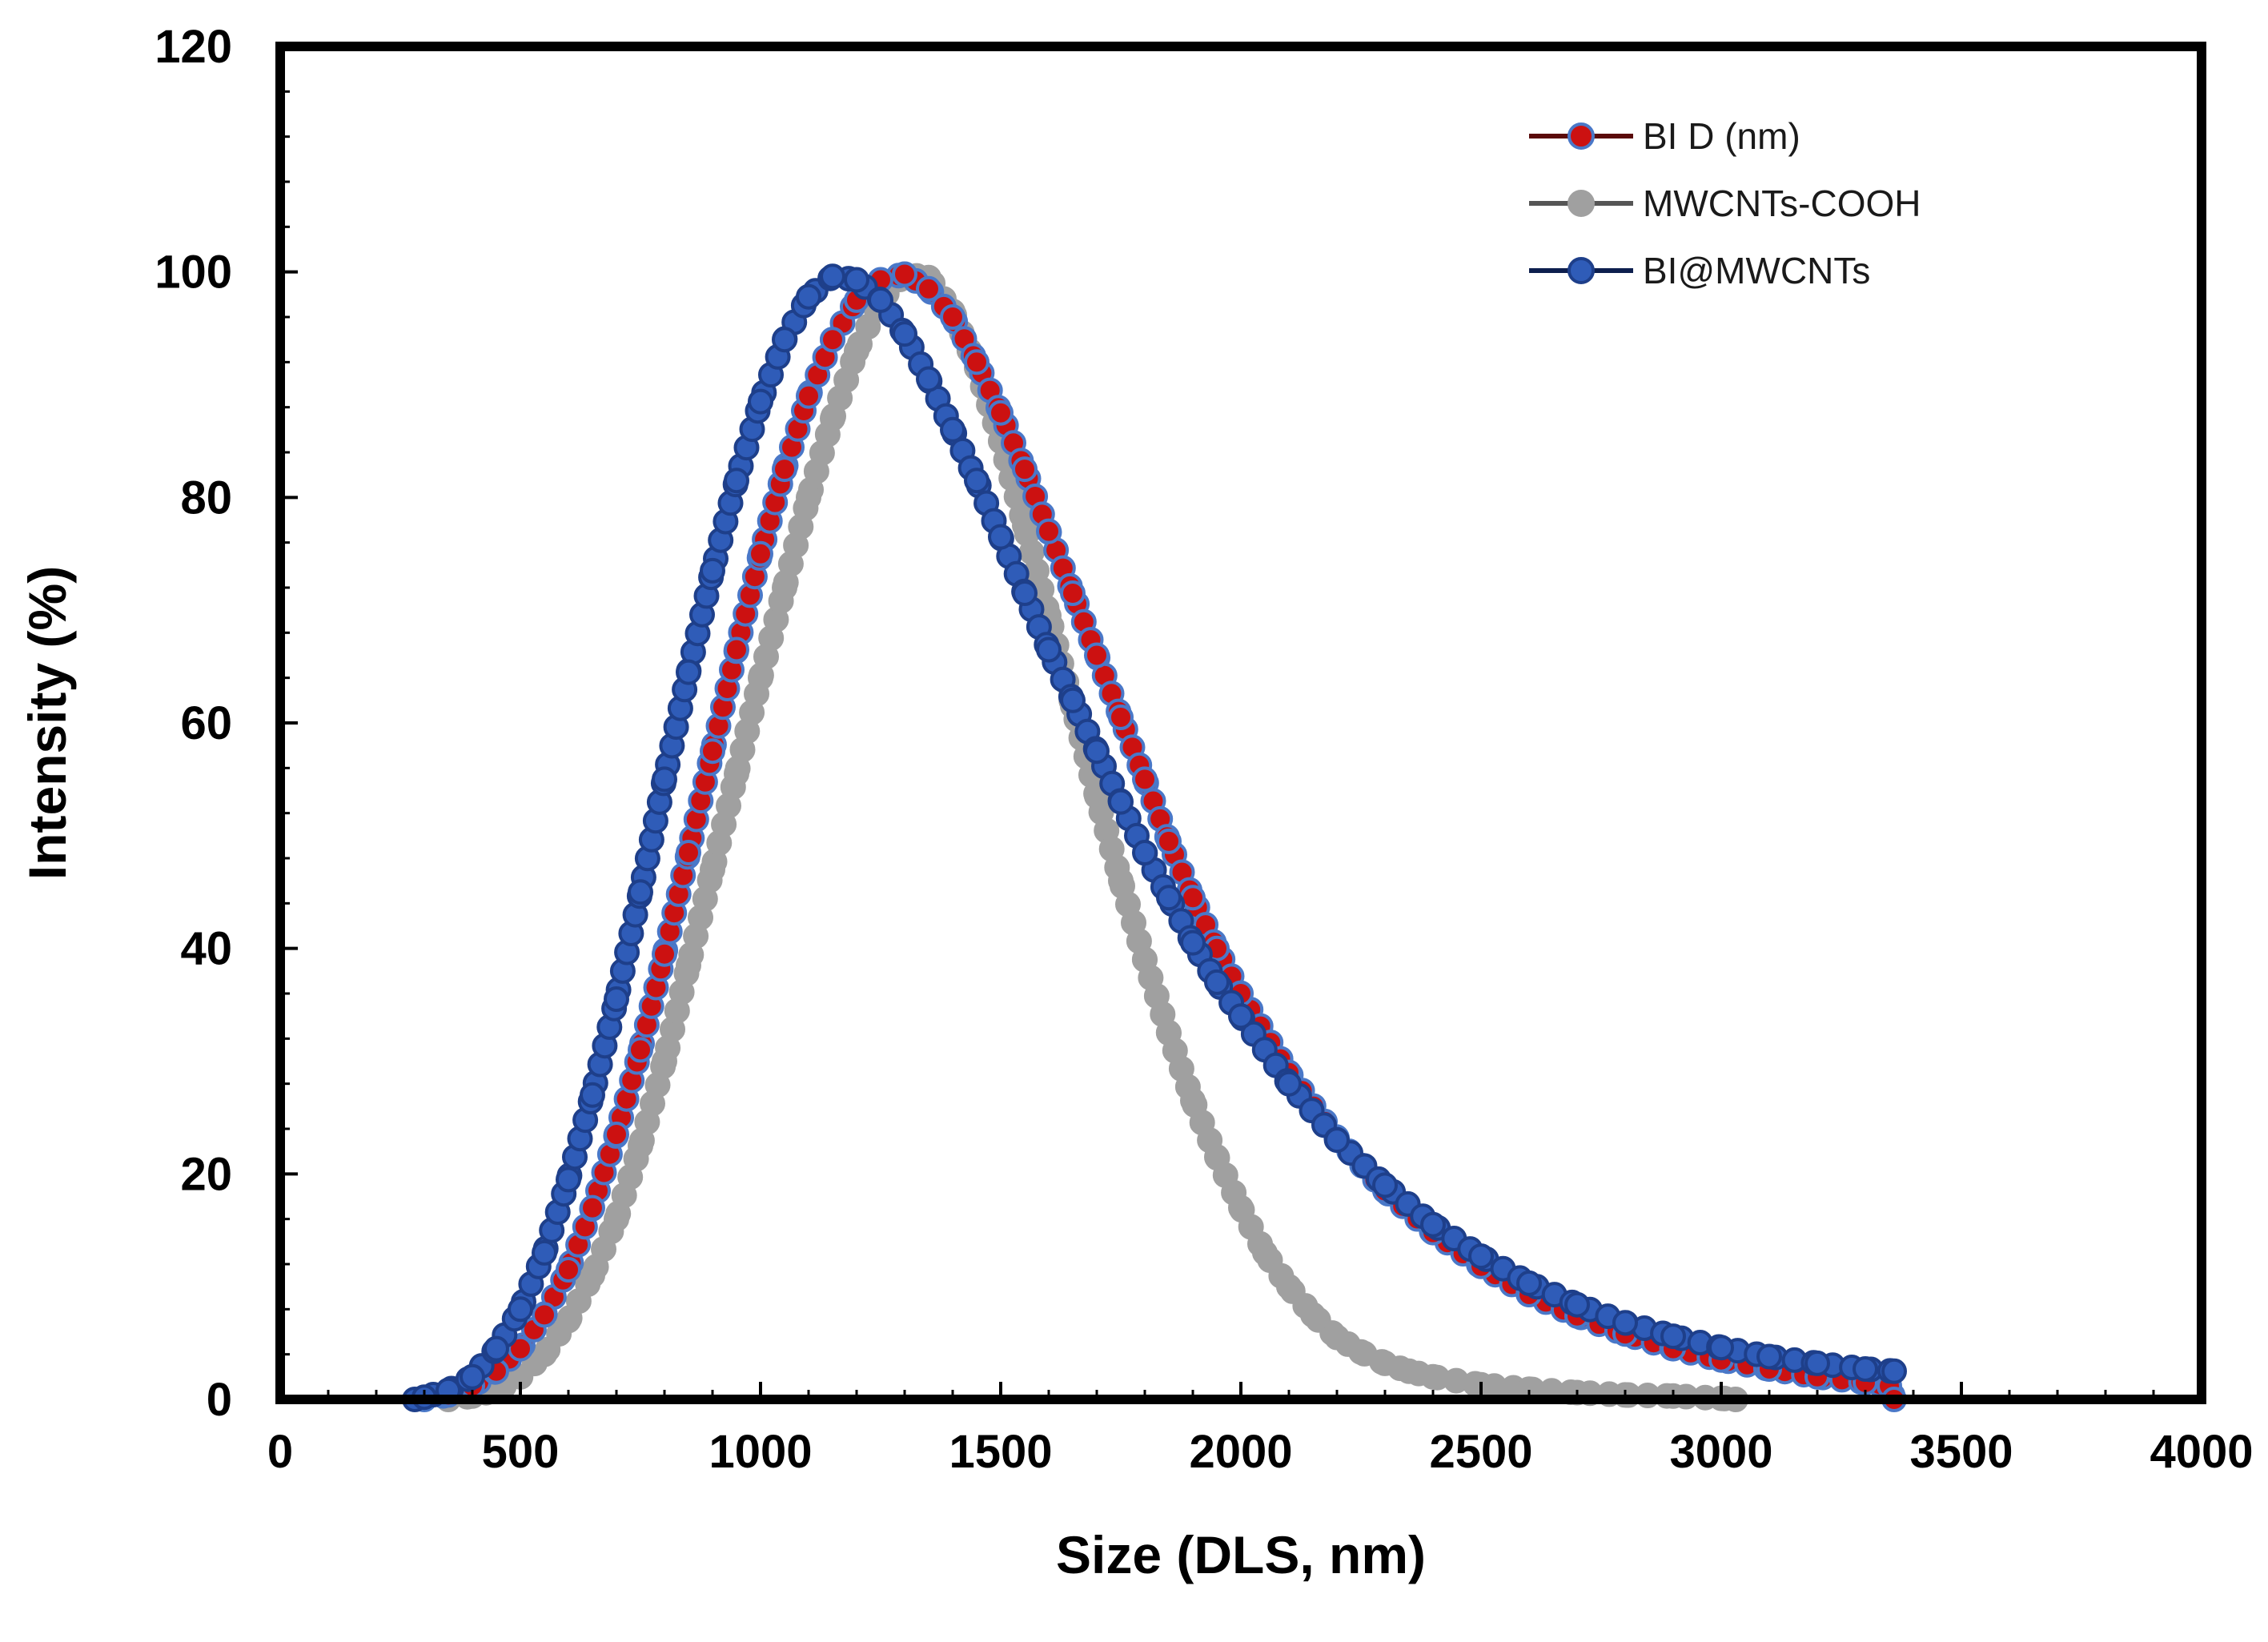 Image resolution: width=2268 pixels, height=1642 pixels. I want to click on legend-label: BI D (nm), so click(1721, 136).